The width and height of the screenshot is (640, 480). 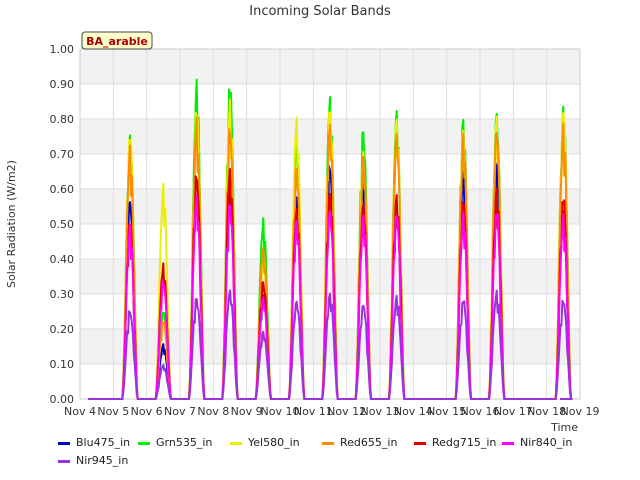 What do you see at coordinates (62, 294) in the screenshot?
I see `y-tick-label: 0.30` at bounding box center [62, 294].